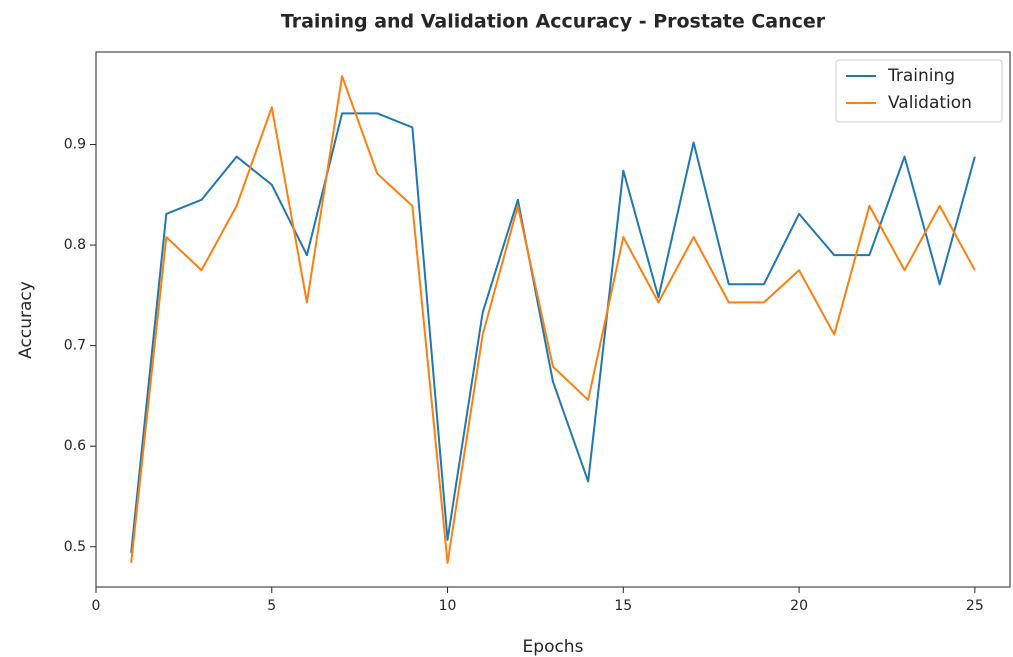 This screenshot has height=657, width=1013. Describe the element at coordinates (921, 76) in the screenshot. I see `legend-label: Training` at that location.